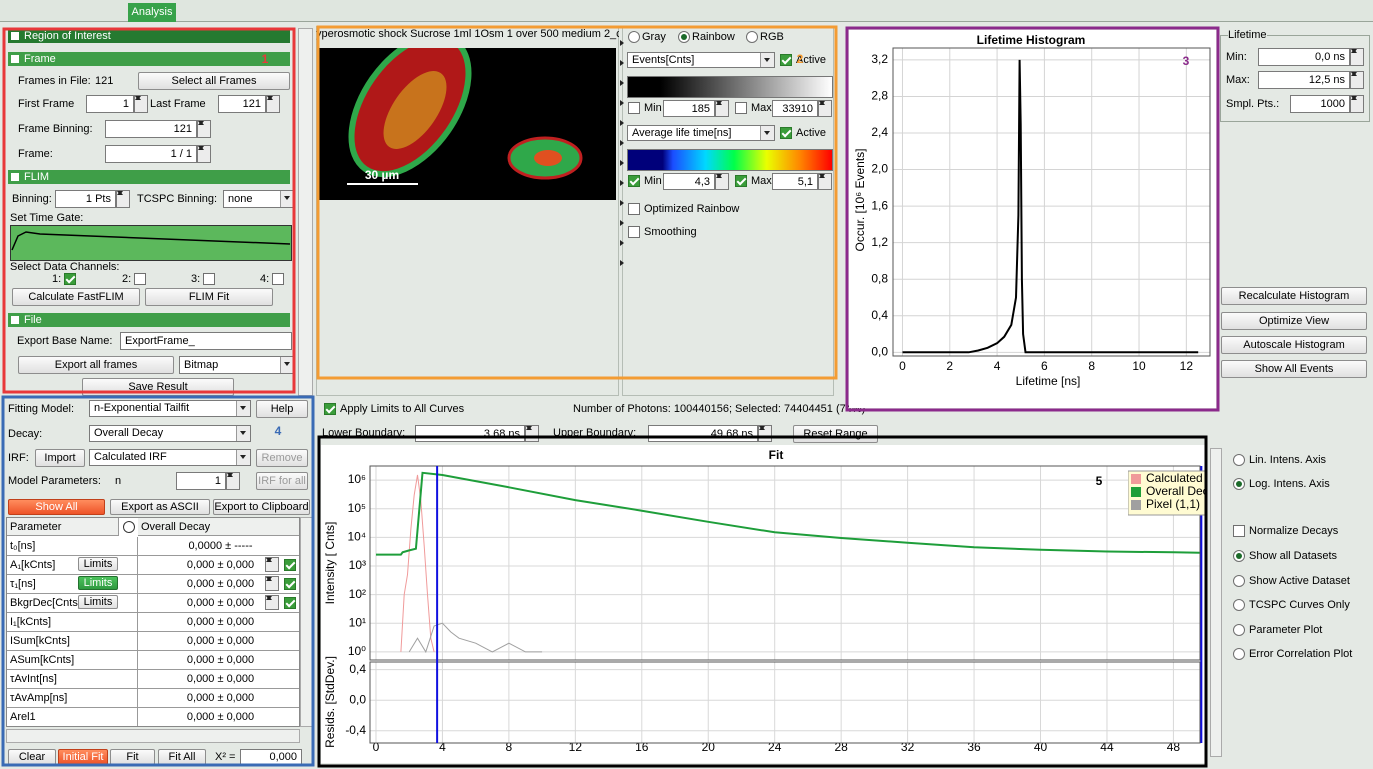 The width and height of the screenshot is (1373, 769). What do you see at coordinates (60, 458) in the screenshot?
I see `button: Import` at bounding box center [60, 458].